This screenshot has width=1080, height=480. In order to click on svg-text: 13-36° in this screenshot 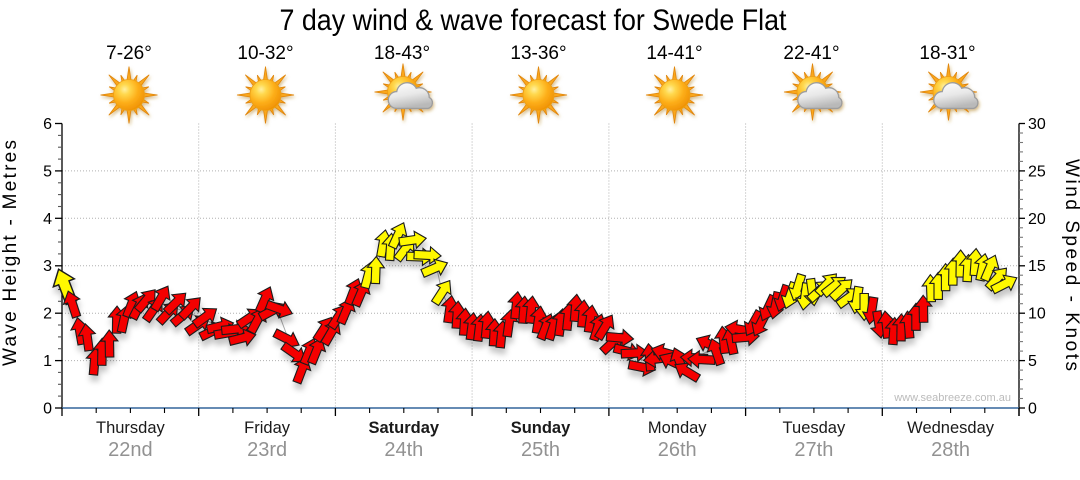, I will do `click(538, 53)`.